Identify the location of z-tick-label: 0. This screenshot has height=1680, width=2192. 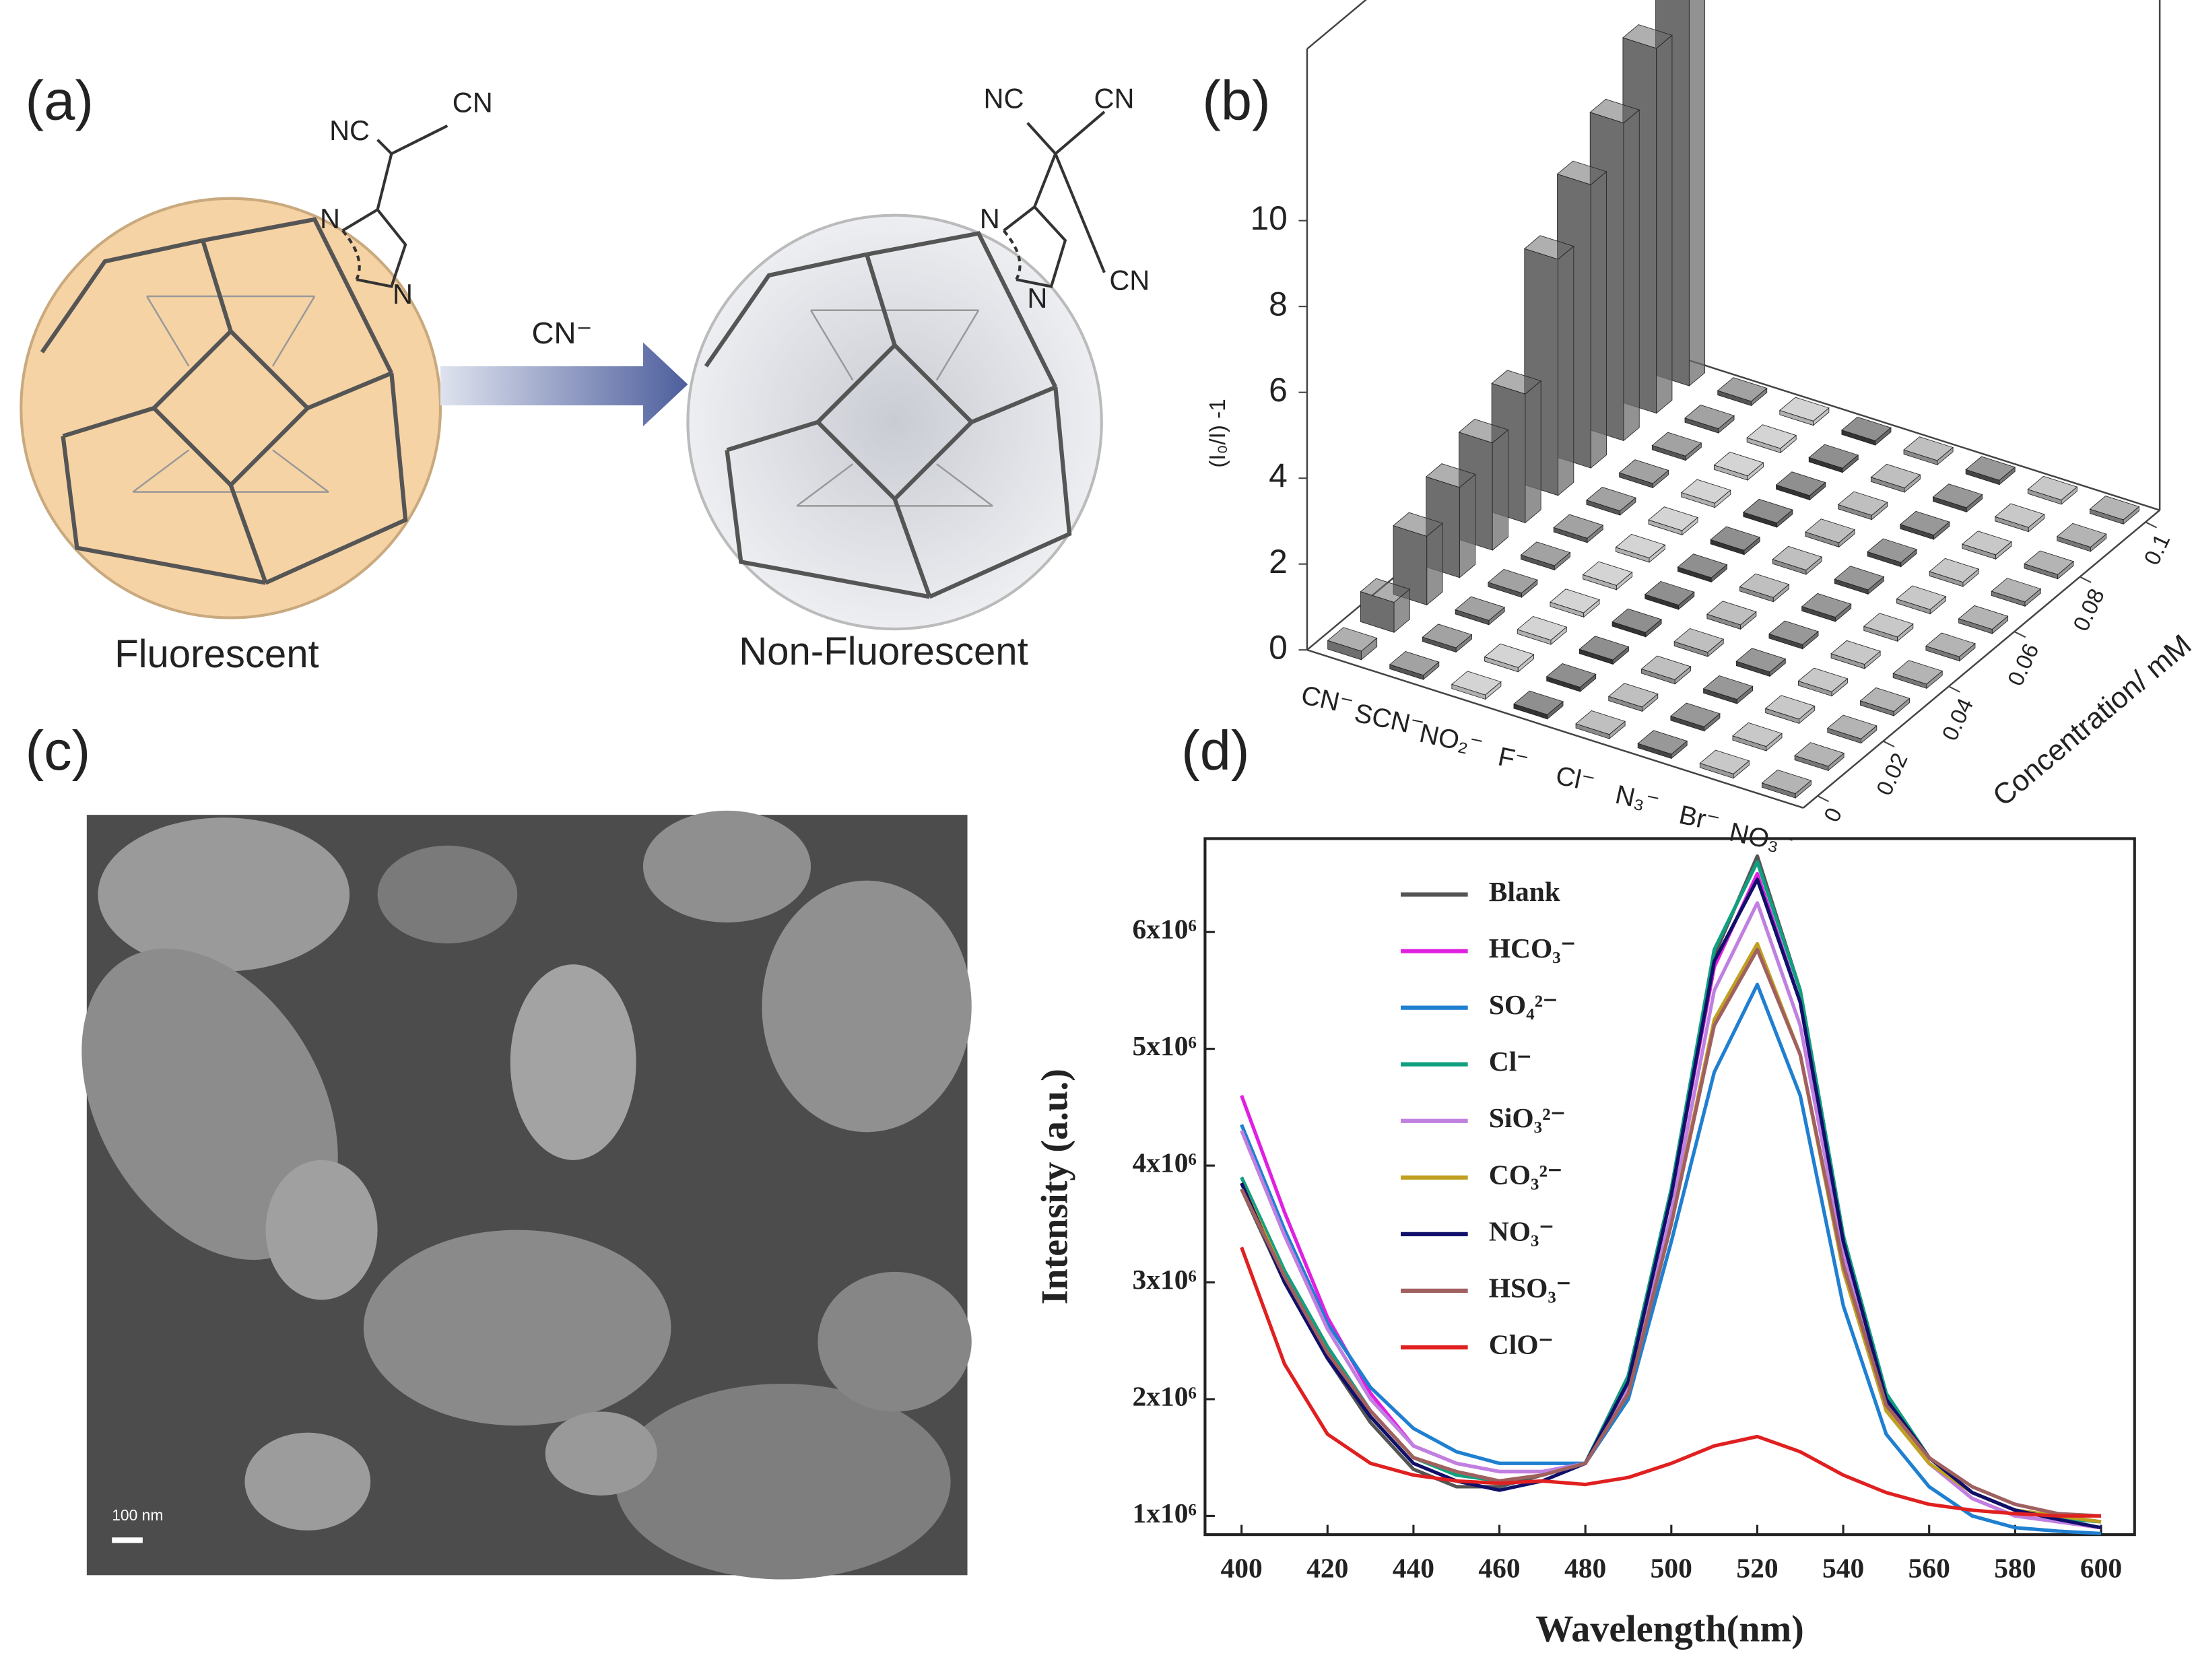
(1278, 647).